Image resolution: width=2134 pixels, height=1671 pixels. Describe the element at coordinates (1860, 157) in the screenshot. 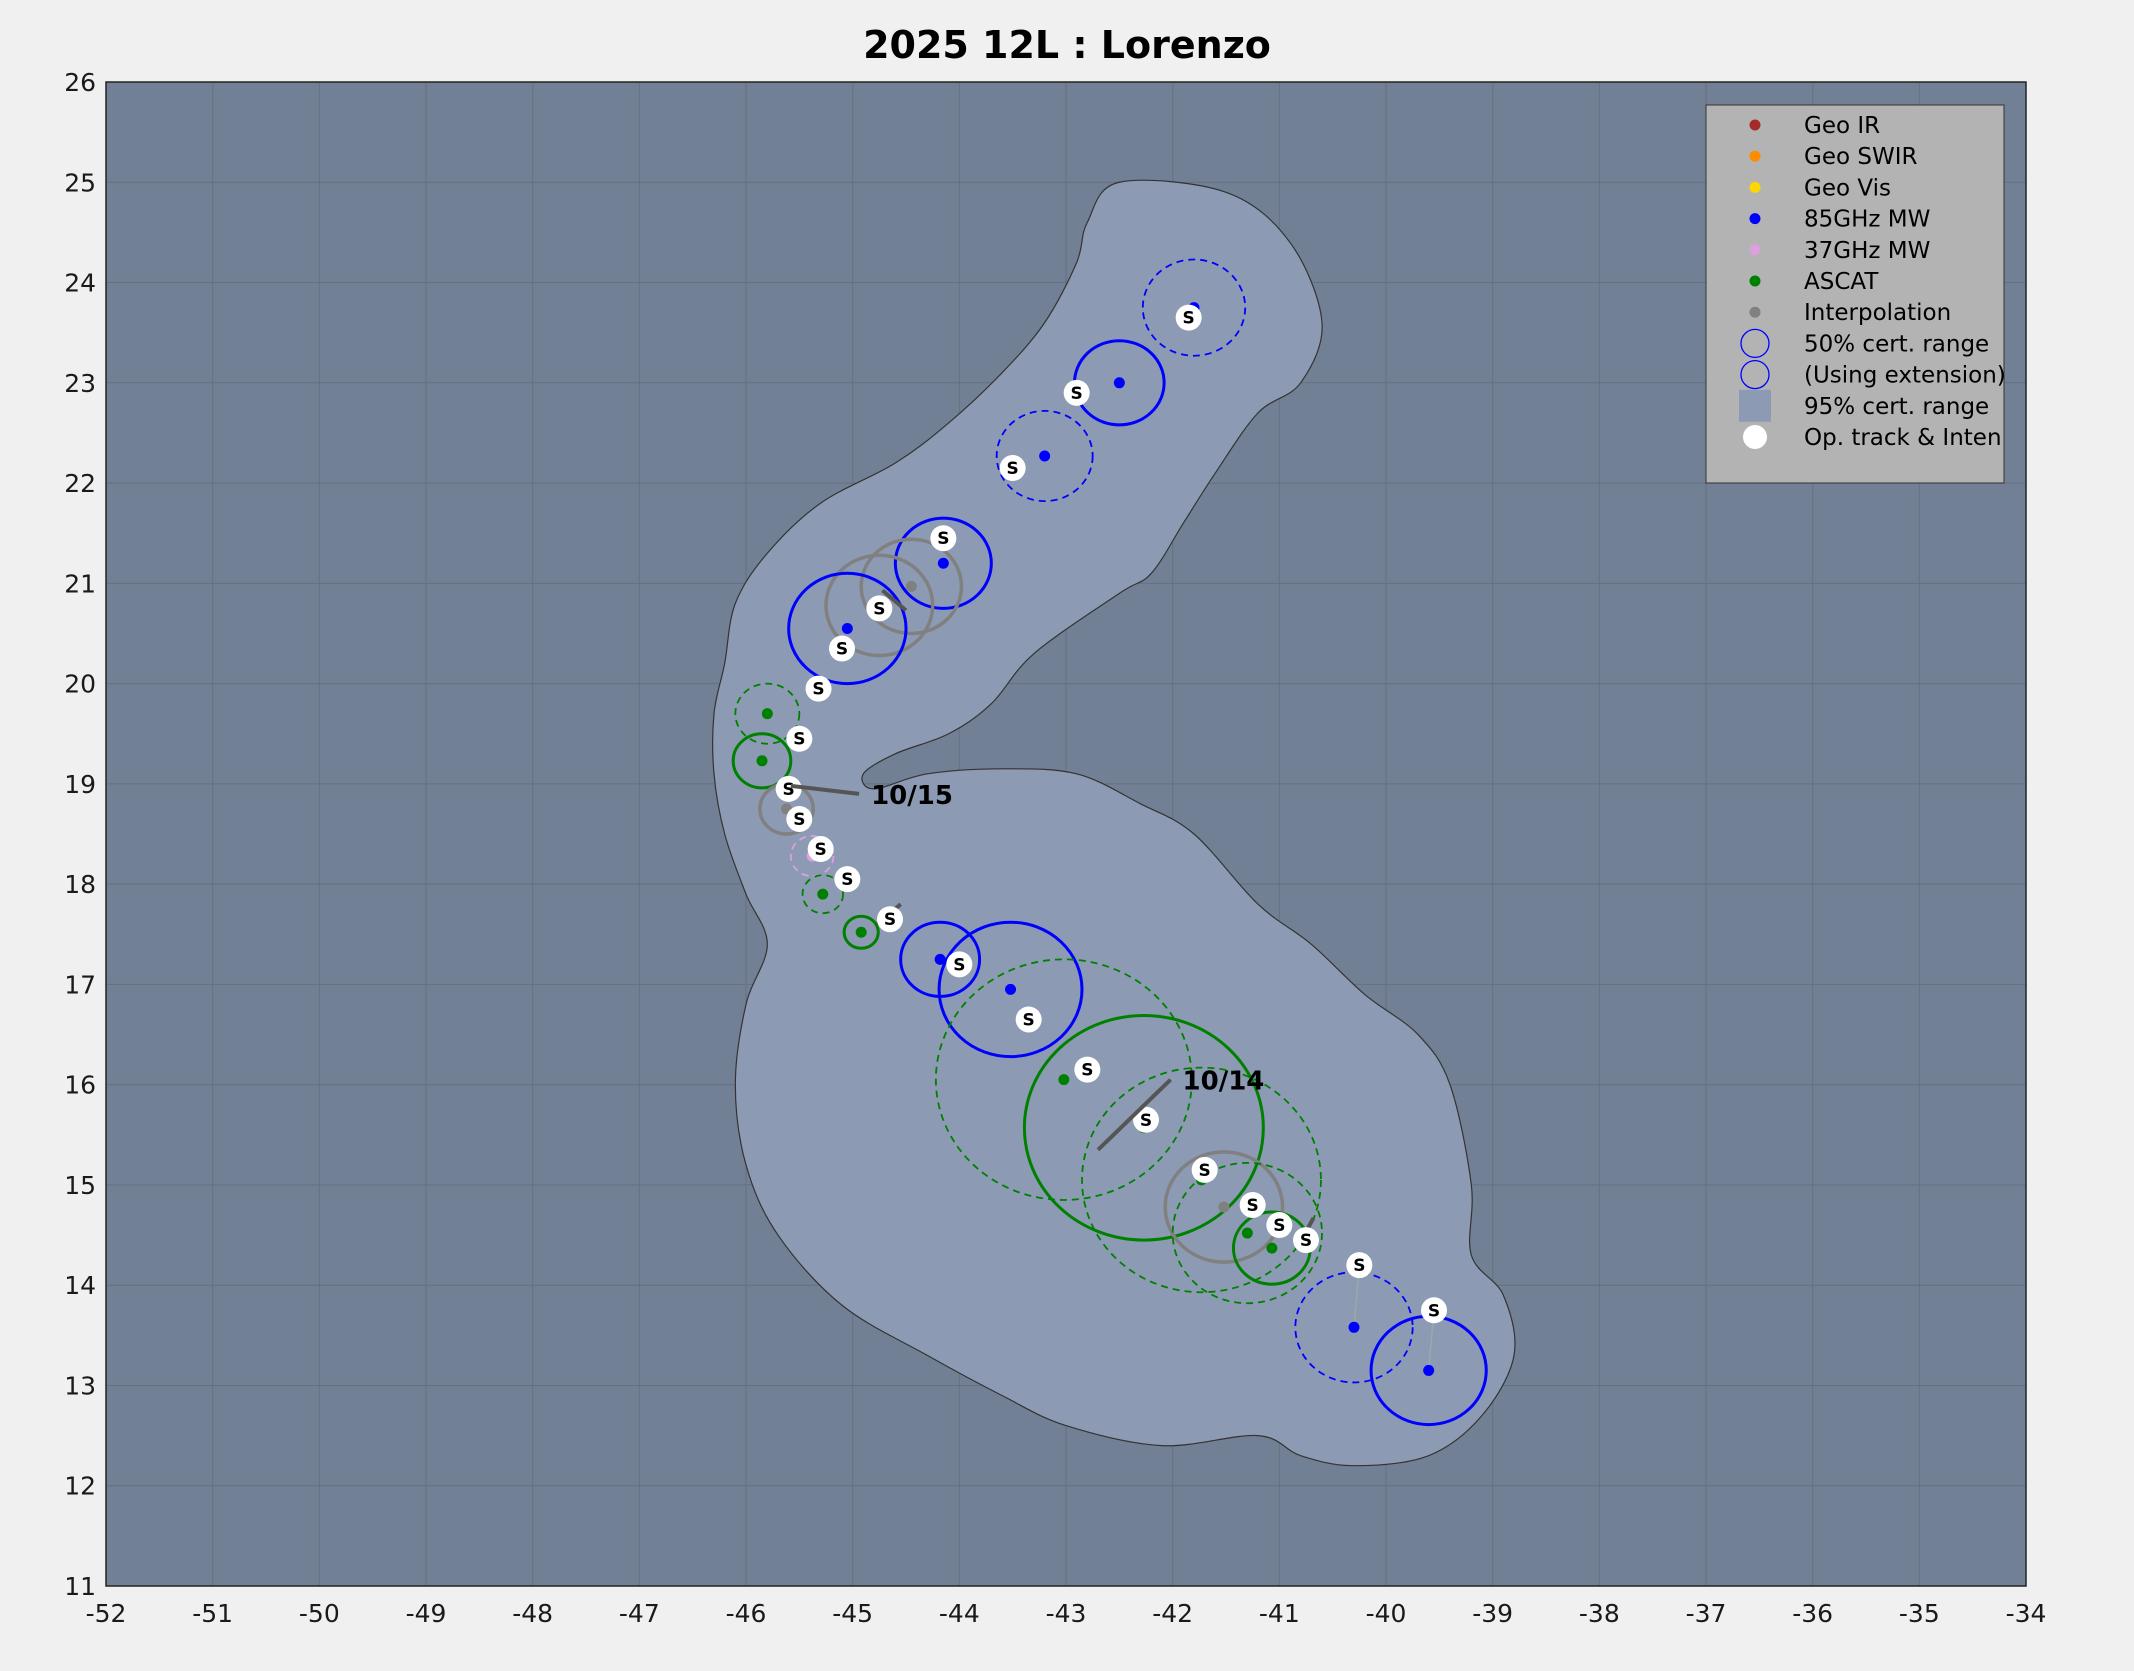

I see `legend-label-geo-swir: Geo SWIR` at that location.